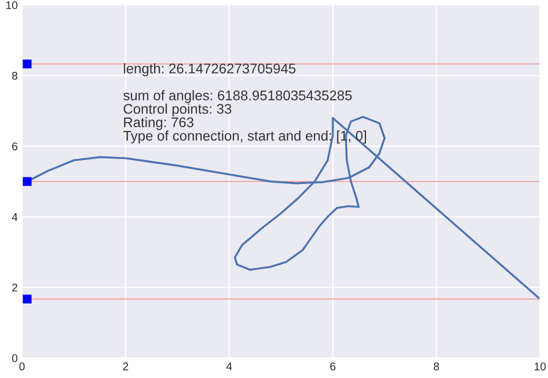  I want to click on x-tick-label: 6, so click(333, 366).